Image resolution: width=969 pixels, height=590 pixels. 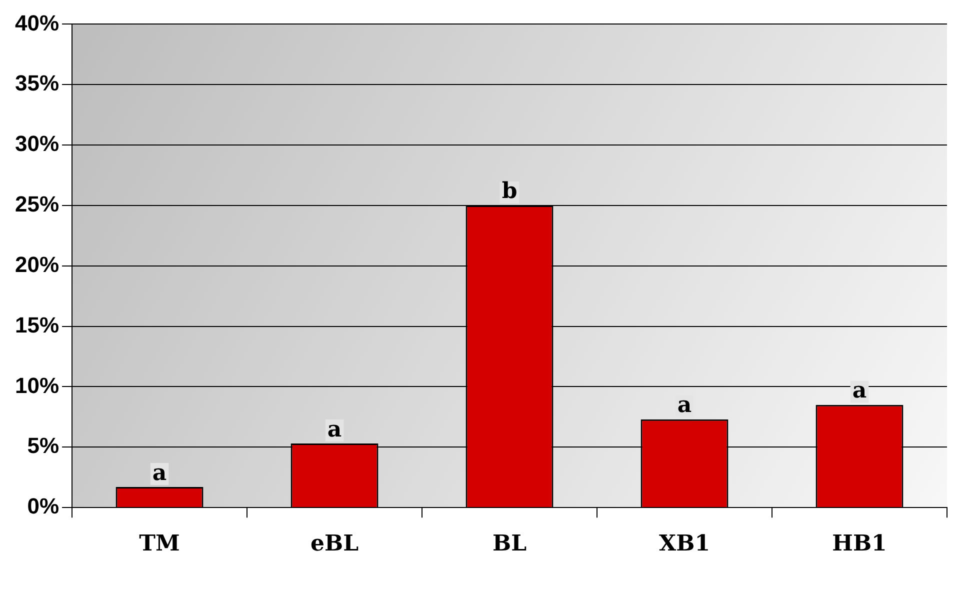 What do you see at coordinates (684, 543) in the screenshot?
I see `x-tick-label: XB1` at bounding box center [684, 543].